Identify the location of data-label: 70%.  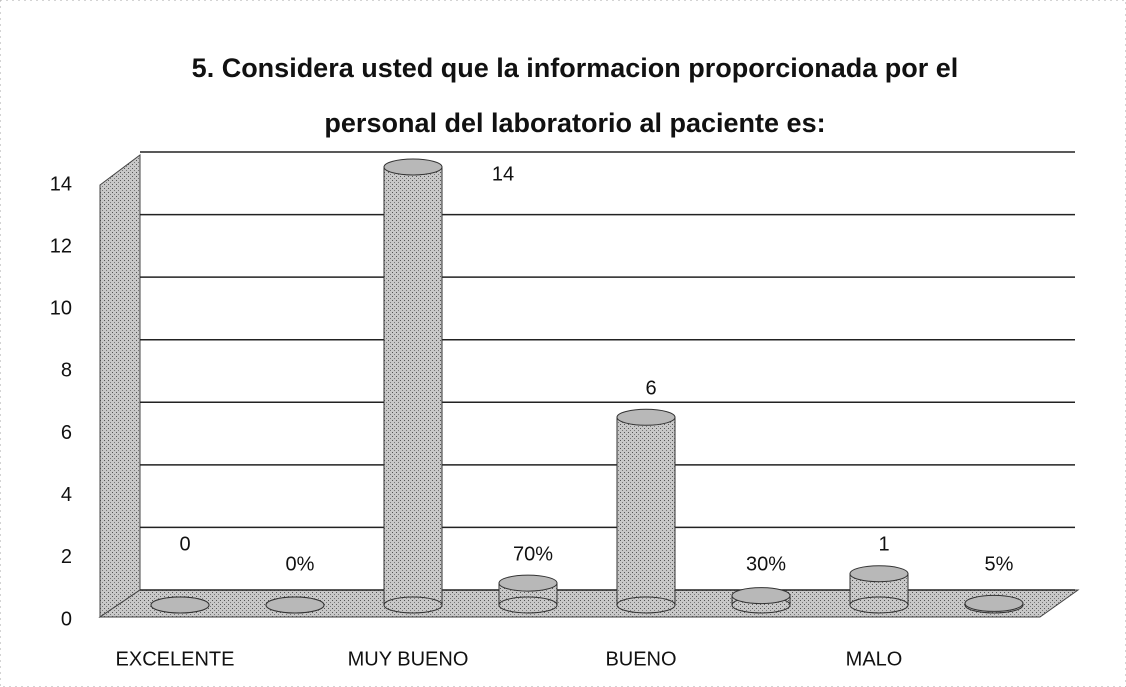
(533, 554).